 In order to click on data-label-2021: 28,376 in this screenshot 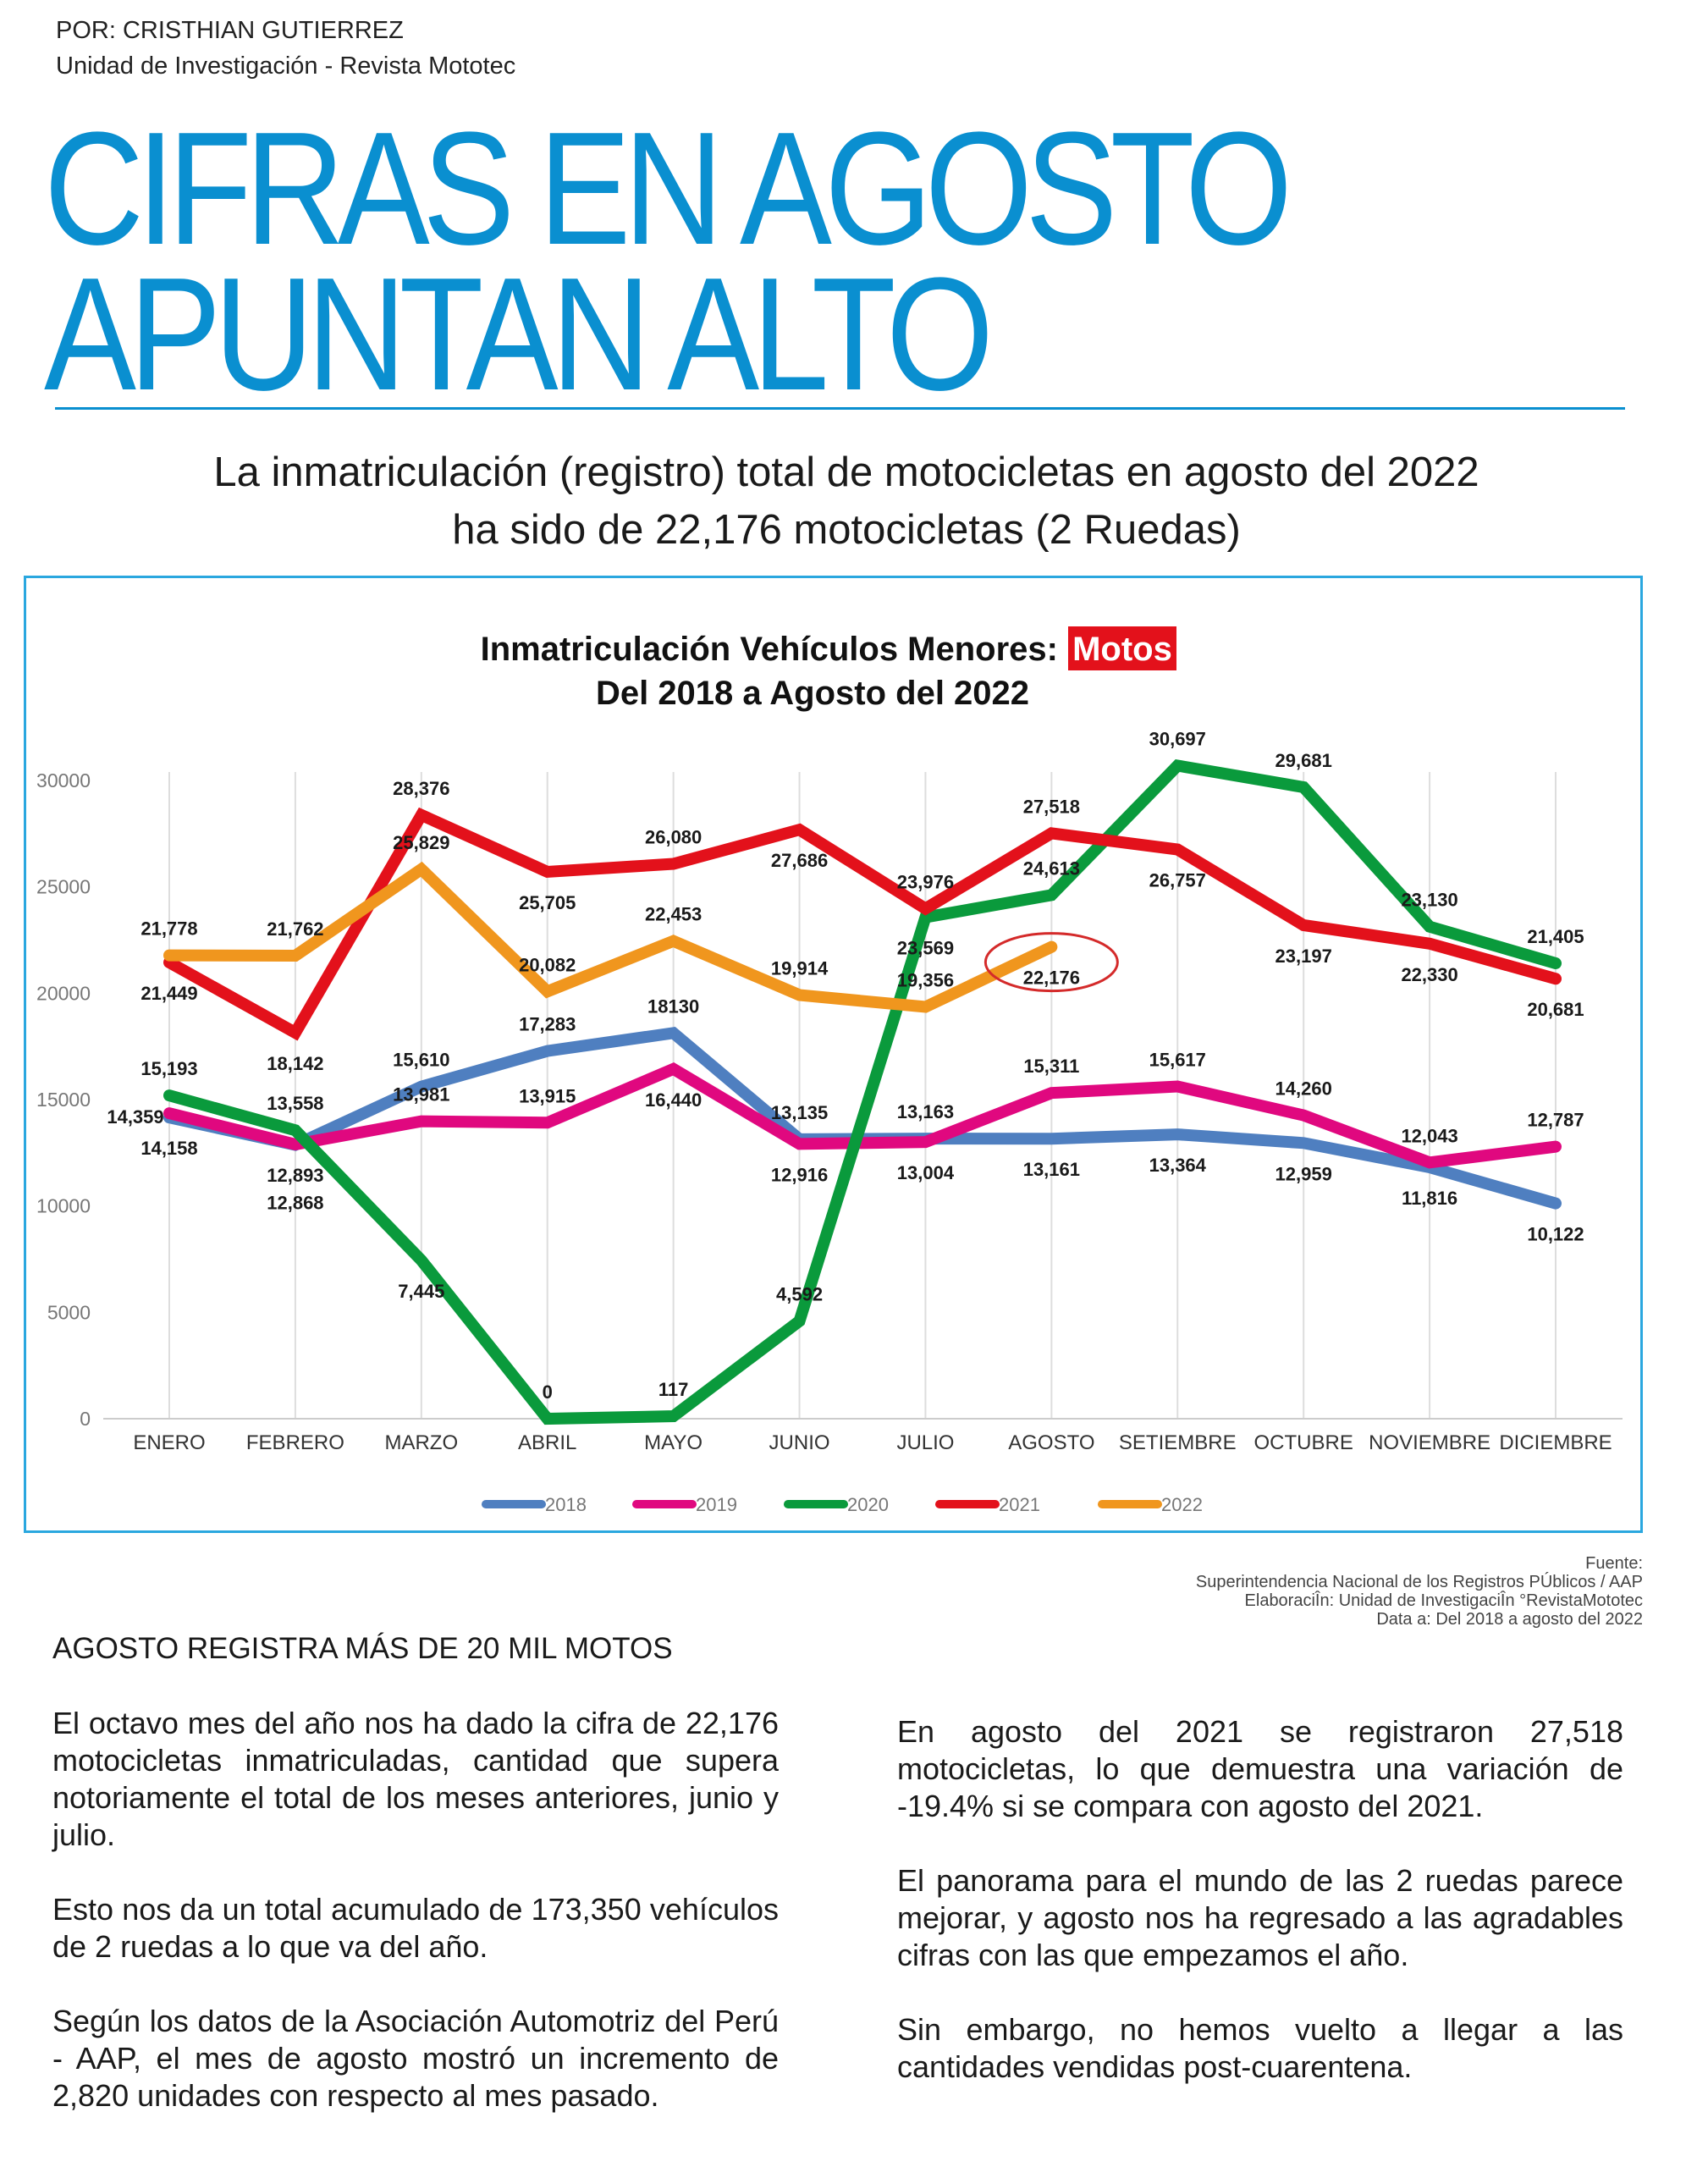, I will do `click(421, 788)`.